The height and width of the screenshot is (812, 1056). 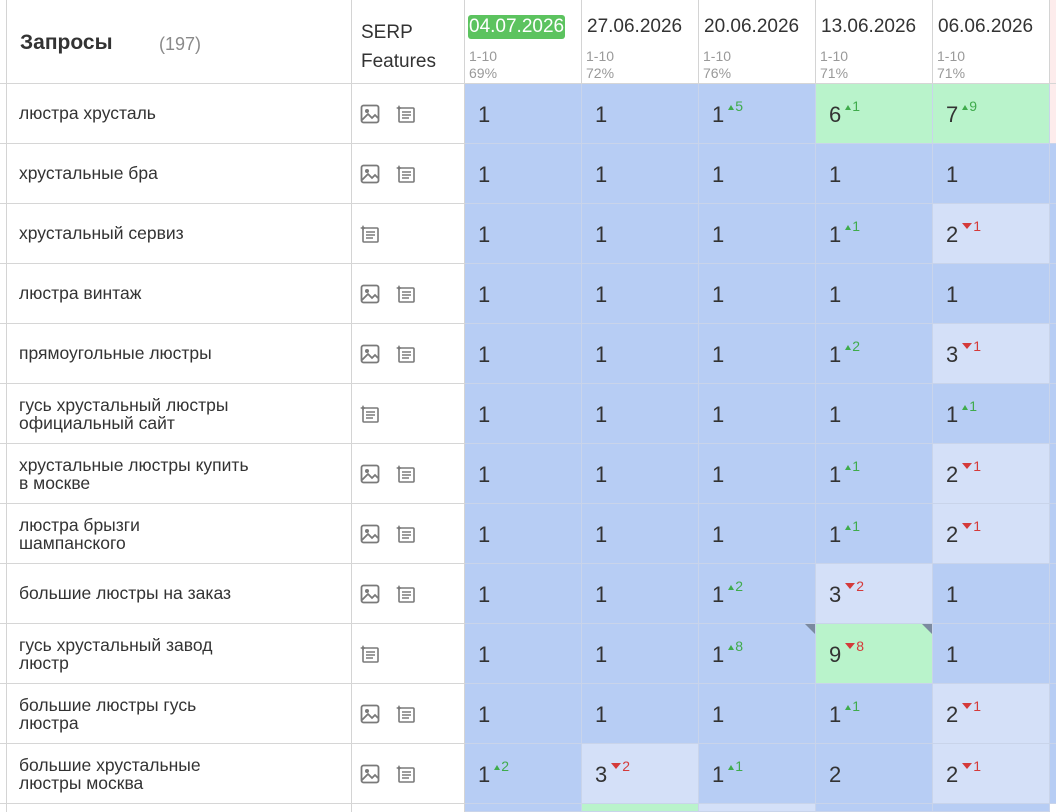 I want to click on query-text: хрустальные бра, so click(x=179, y=173).